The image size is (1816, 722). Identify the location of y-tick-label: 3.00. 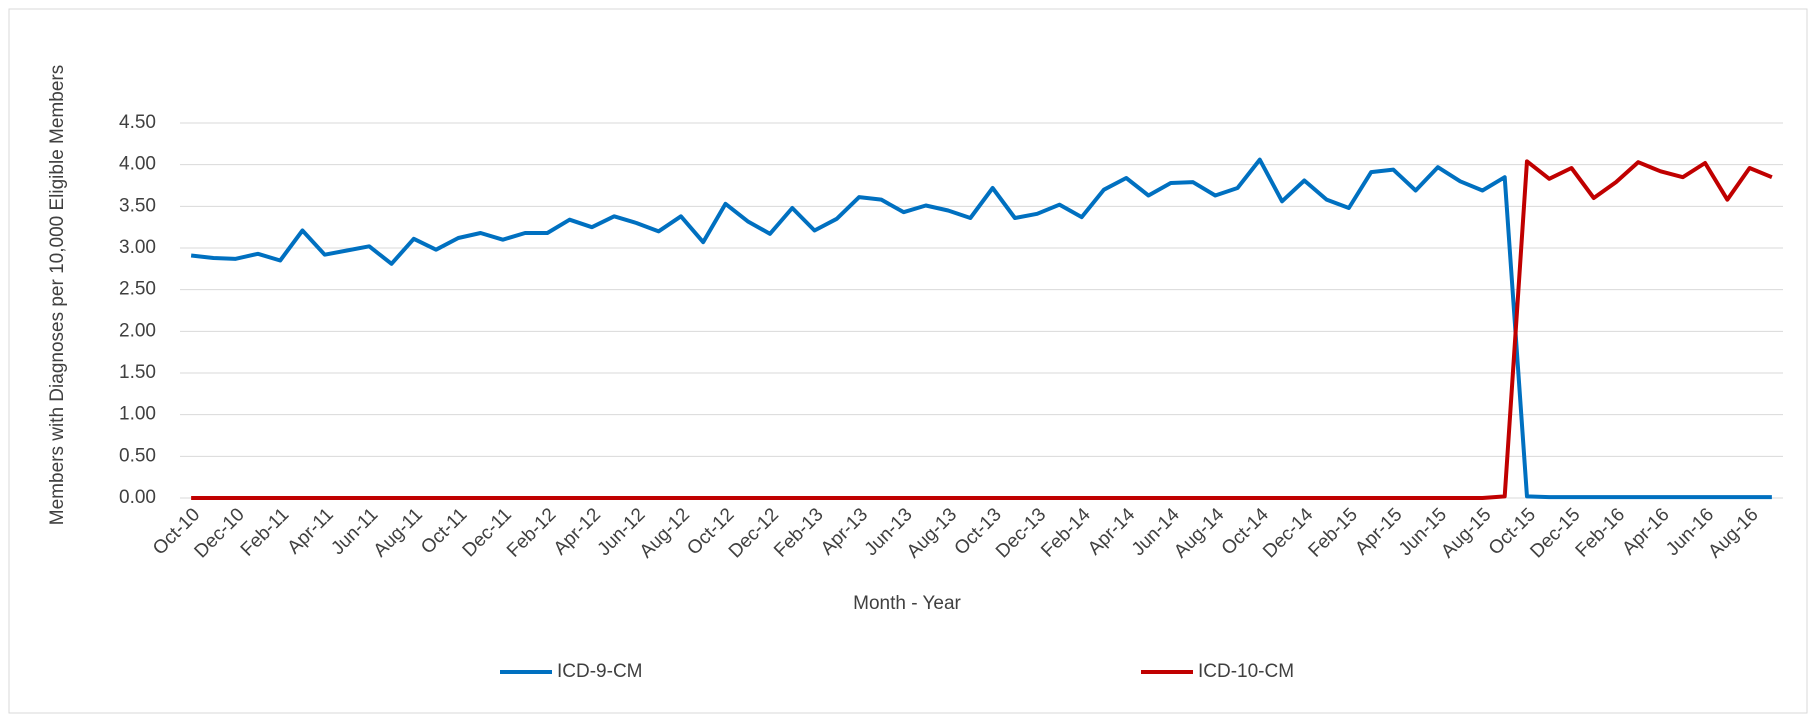
(137, 247).